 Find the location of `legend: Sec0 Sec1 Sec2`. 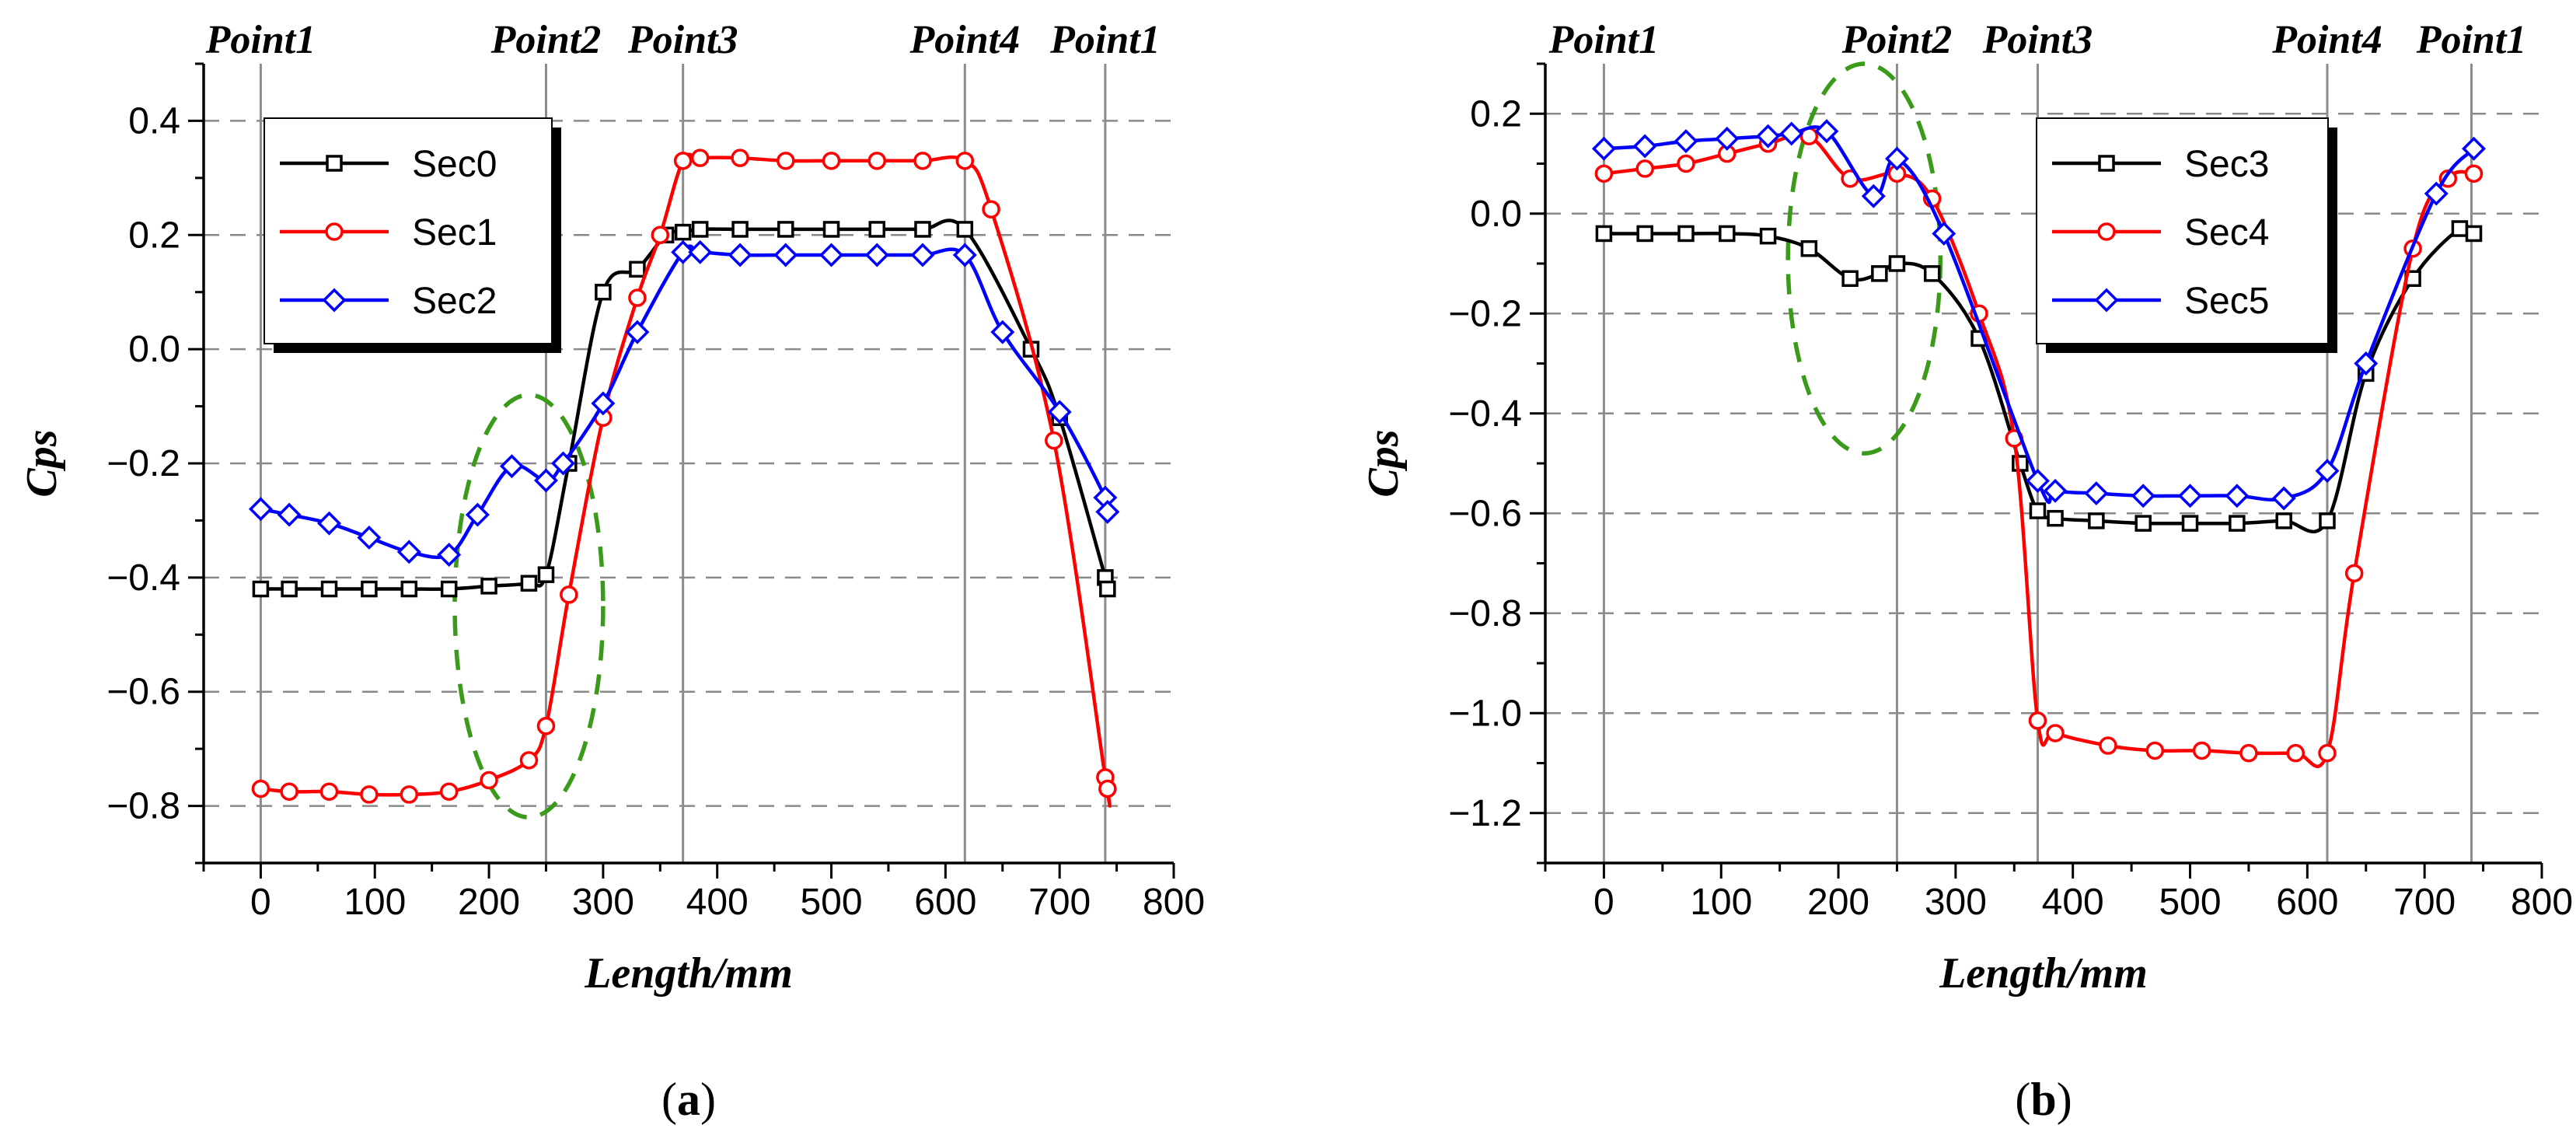

legend: Sec0 Sec1 Sec2 is located at coordinates (413, 235).